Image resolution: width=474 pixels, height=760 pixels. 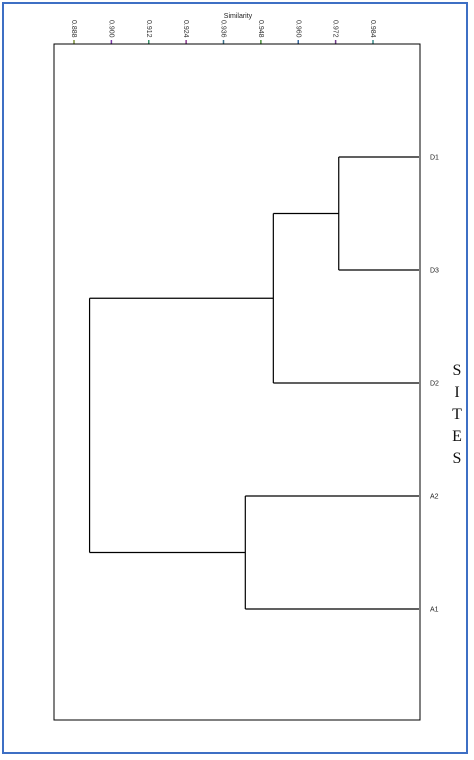 I want to click on side-label-letter: E, so click(x=457, y=436).